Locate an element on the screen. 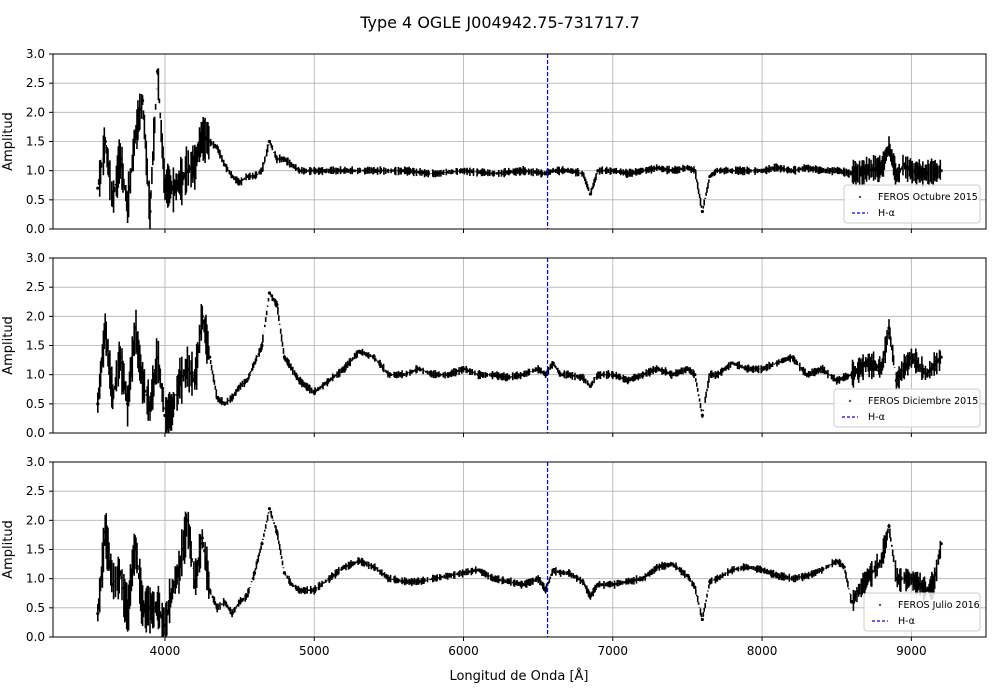  y-axis-label: Amplitud is located at coordinates (8, 549).